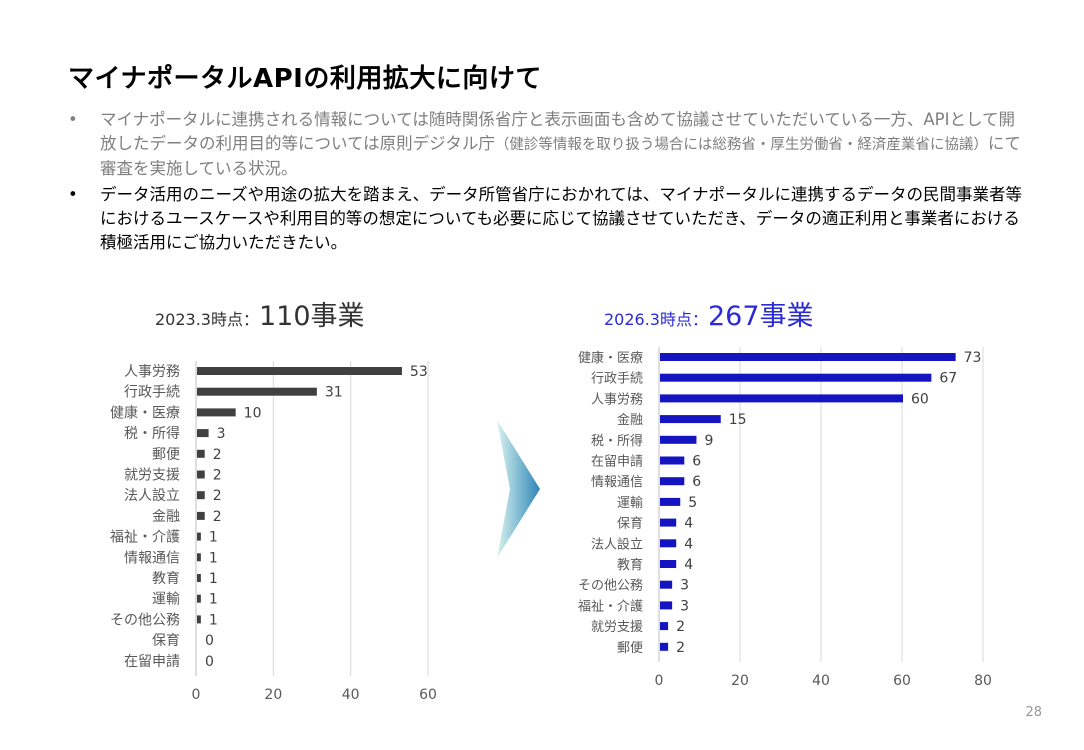 This screenshot has height=750, width=1084. What do you see at coordinates (166, 641) in the screenshot?
I see `left-chart-category-label: 保育` at bounding box center [166, 641].